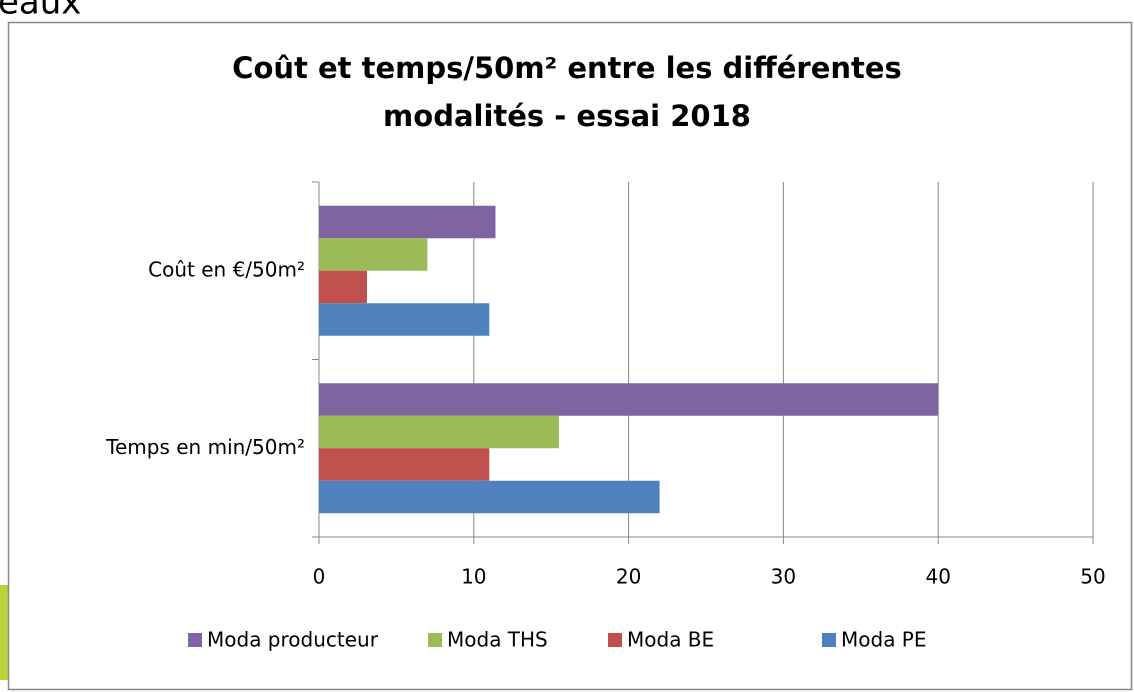 Image resolution: width=1134 pixels, height=692 pixels. What do you see at coordinates (567, 68) in the screenshot?
I see `chart-title: Coût et temps/50m² entre les différentes` at bounding box center [567, 68].